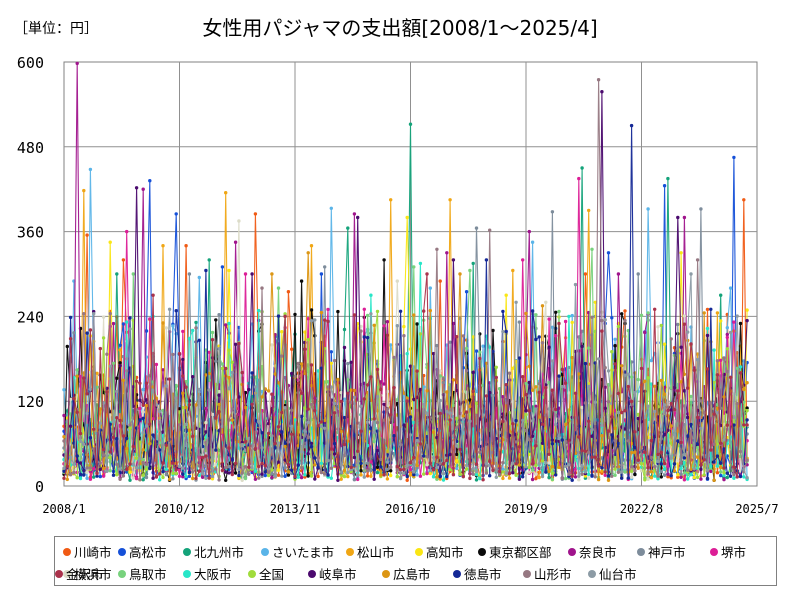 The height and width of the screenshot is (600, 800). I want to click on legend-marker, so click(312, 573).